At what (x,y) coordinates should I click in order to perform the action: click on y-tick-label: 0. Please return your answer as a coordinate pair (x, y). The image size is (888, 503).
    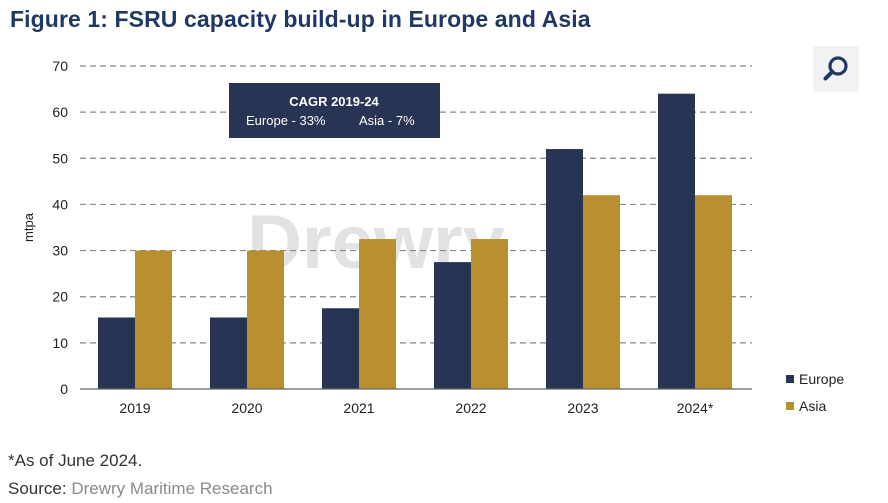
    Looking at the image, I should click on (64, 389).